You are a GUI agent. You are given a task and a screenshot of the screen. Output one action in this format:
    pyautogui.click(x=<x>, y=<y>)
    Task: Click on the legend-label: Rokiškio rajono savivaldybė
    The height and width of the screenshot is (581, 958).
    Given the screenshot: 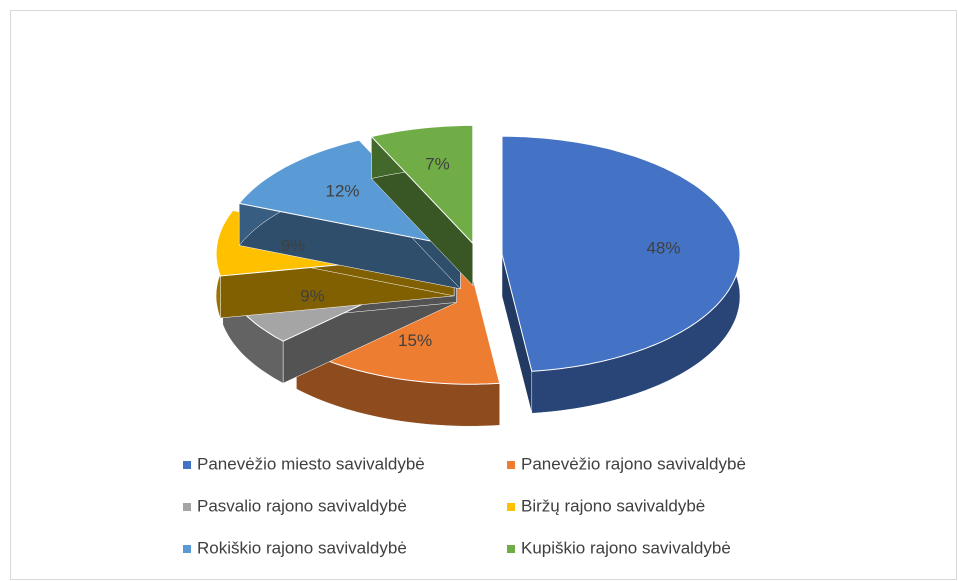 What is the action you would take?
    pyautogui.click(x=302, y=547)
    